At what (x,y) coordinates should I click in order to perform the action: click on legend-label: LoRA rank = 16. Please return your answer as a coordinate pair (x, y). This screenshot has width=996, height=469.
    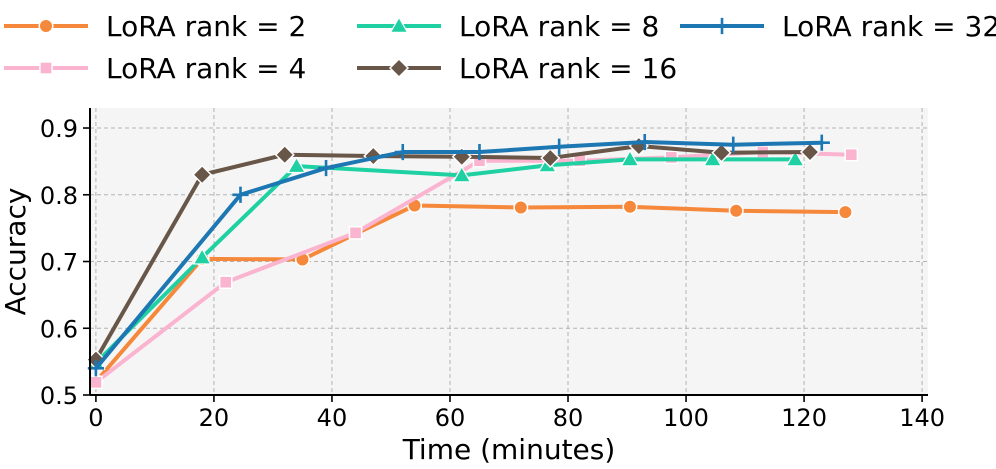
    Looking at the image, I should click on (568, 68).